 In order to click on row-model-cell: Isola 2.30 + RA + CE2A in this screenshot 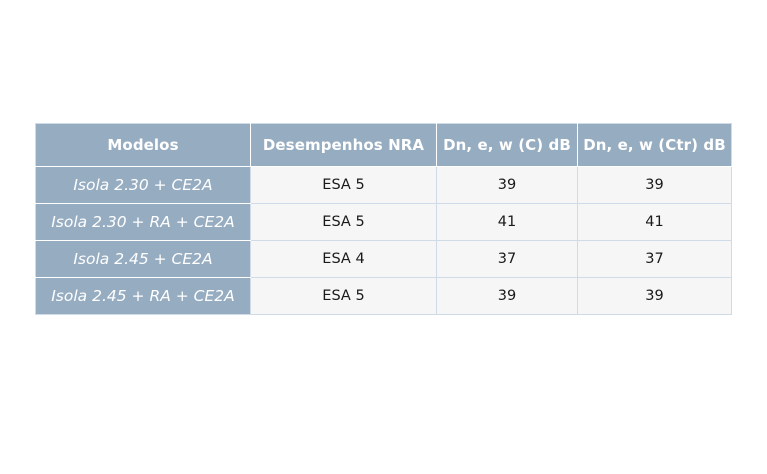, I will do `click(143, 222)`.